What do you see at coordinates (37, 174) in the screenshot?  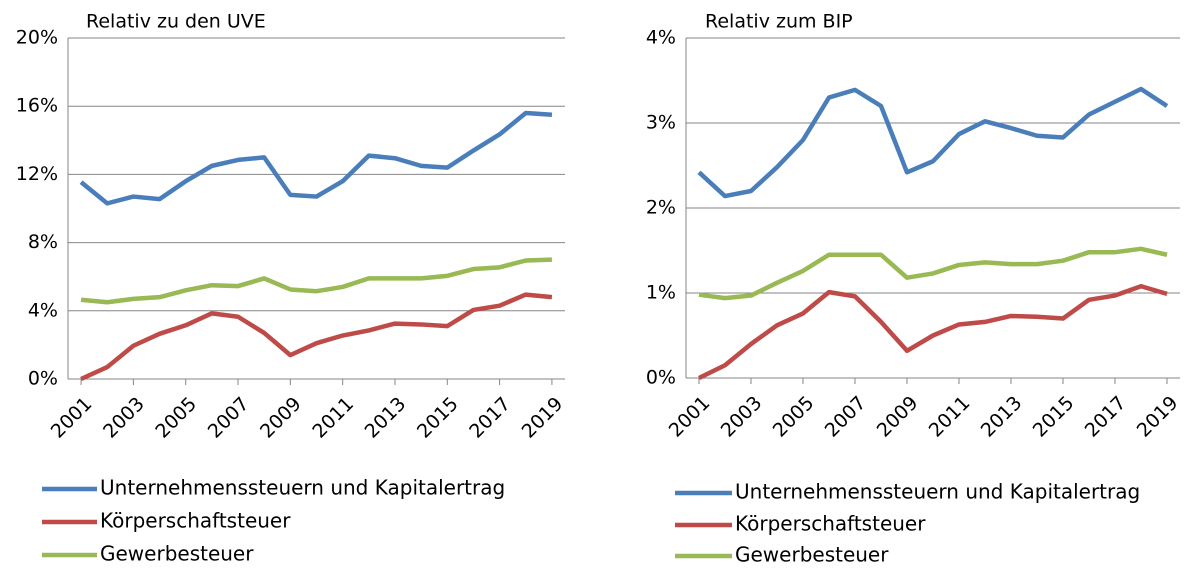 I see `y-tick-label: 12%` at bounding box center [37, 174].